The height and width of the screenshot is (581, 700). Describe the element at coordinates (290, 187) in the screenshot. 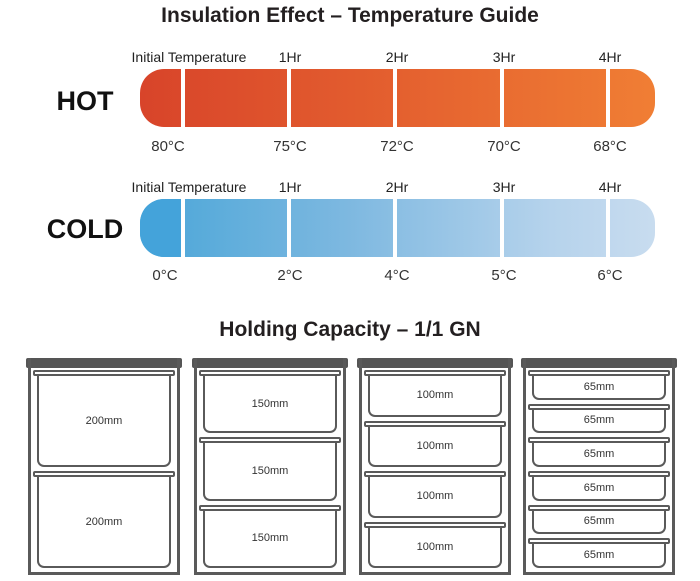

I see `cold-header-1hr: 1Hr` at that location.